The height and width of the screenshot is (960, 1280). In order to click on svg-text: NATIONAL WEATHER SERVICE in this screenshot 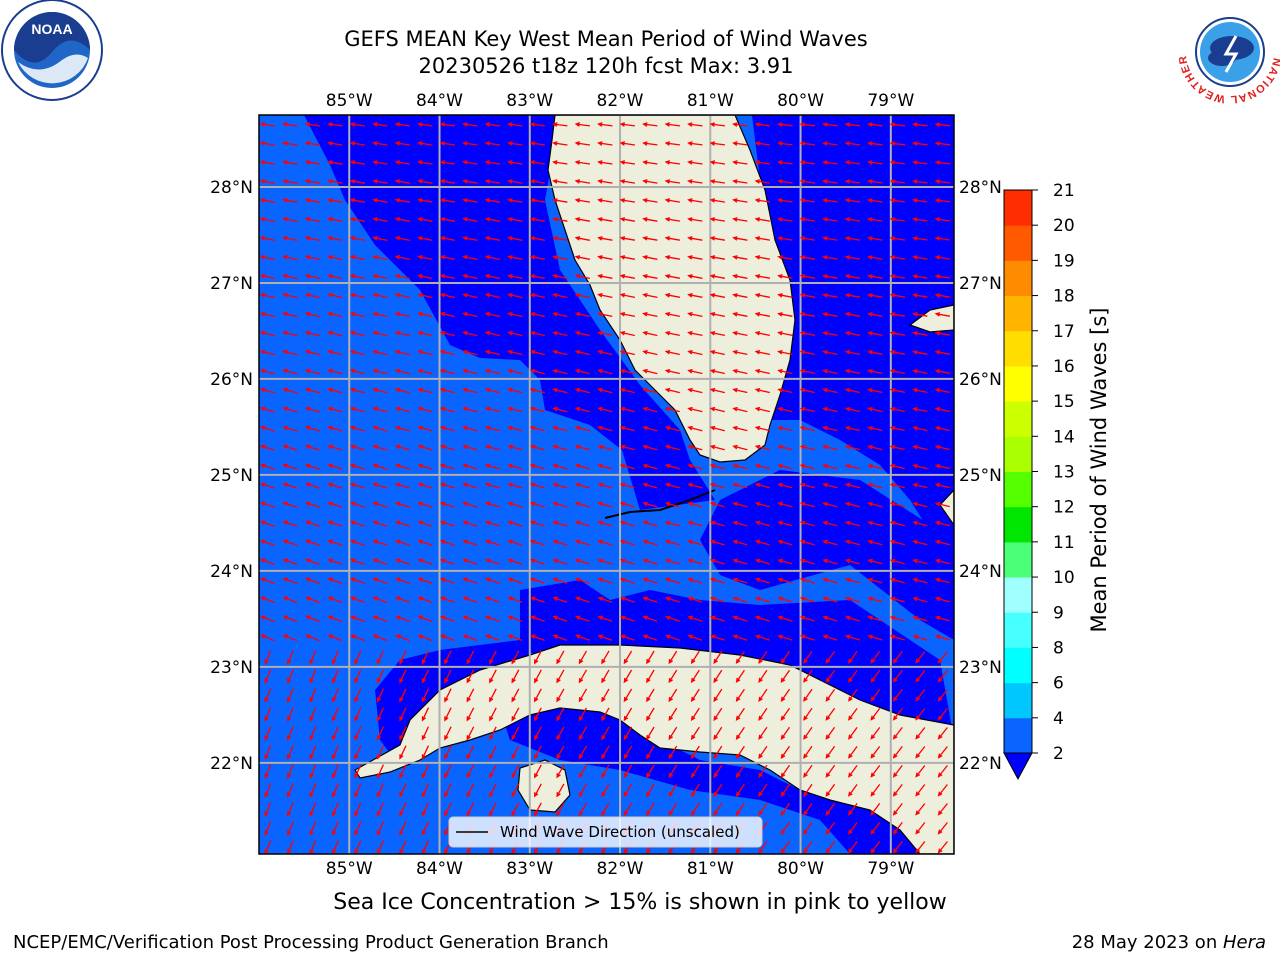, I will do `click(640, 52)`.